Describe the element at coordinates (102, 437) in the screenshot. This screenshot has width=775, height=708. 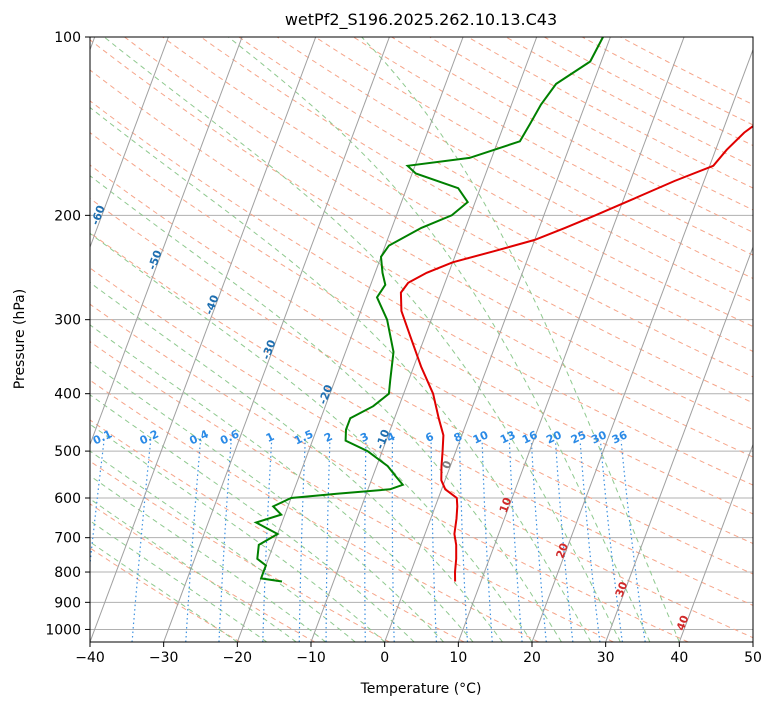
I see `mixing-ratio-label: 0.1` at that location.